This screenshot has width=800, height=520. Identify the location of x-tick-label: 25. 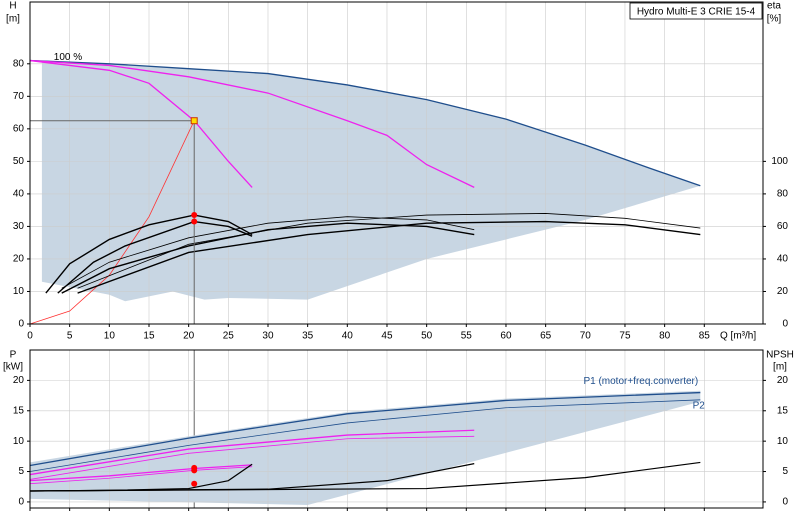
(229, 336).